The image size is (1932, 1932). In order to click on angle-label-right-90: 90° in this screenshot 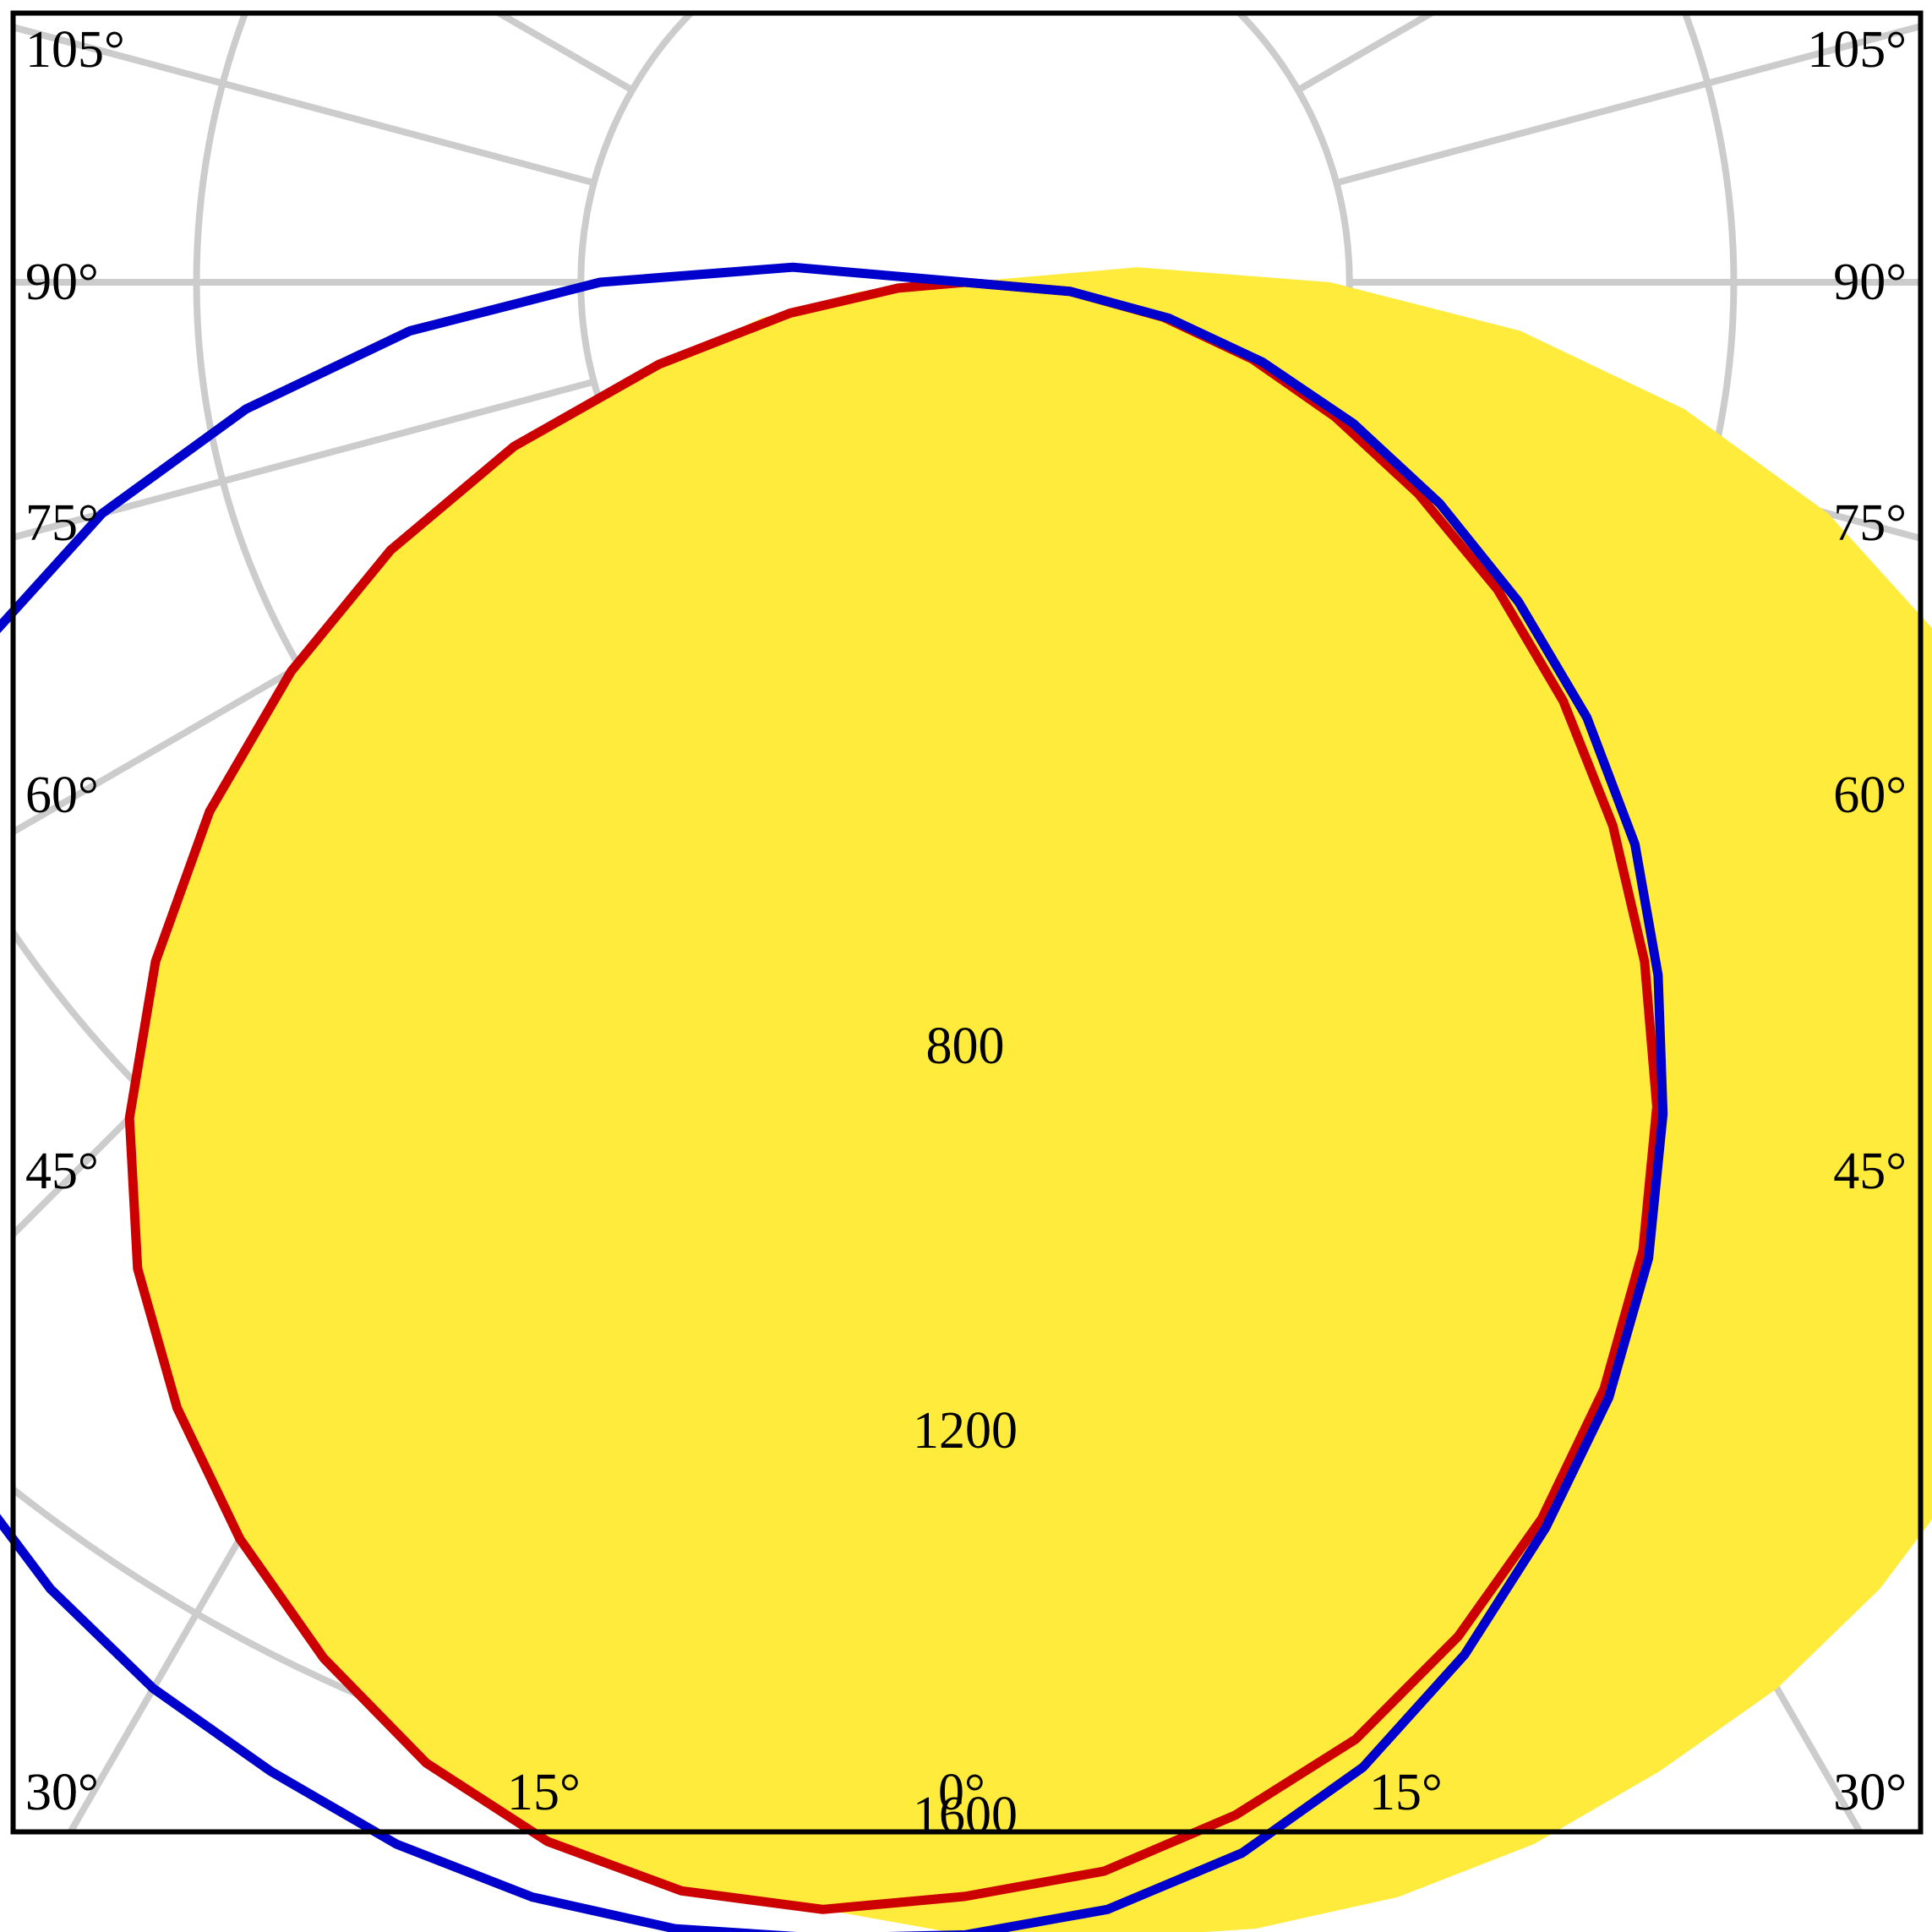, I will do `click(1870, 282)`.